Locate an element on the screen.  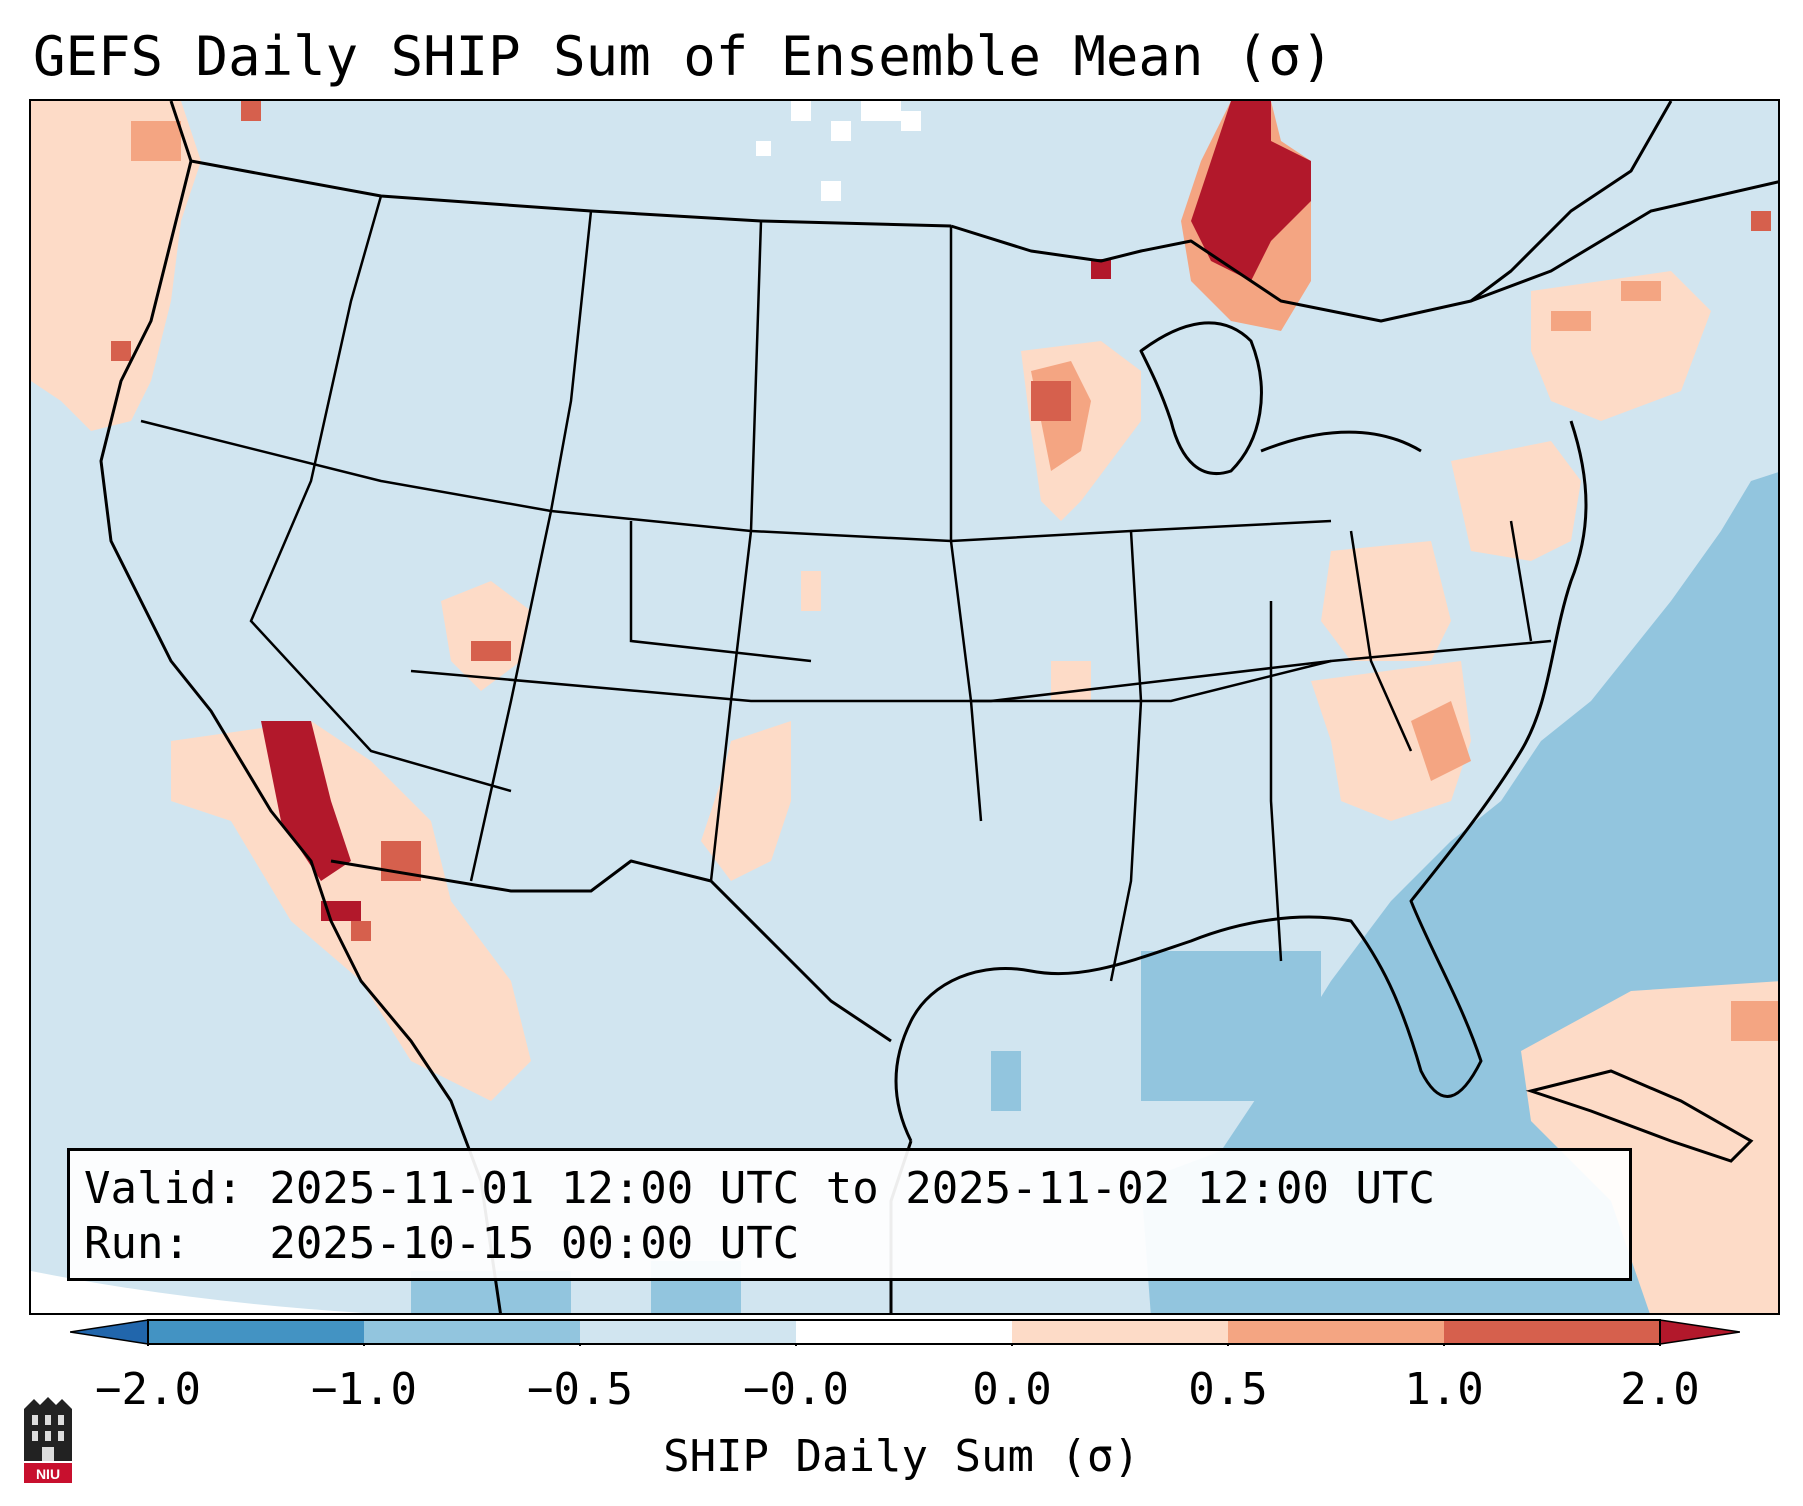
projection-edge-left is located at coordinates (198, 1292).